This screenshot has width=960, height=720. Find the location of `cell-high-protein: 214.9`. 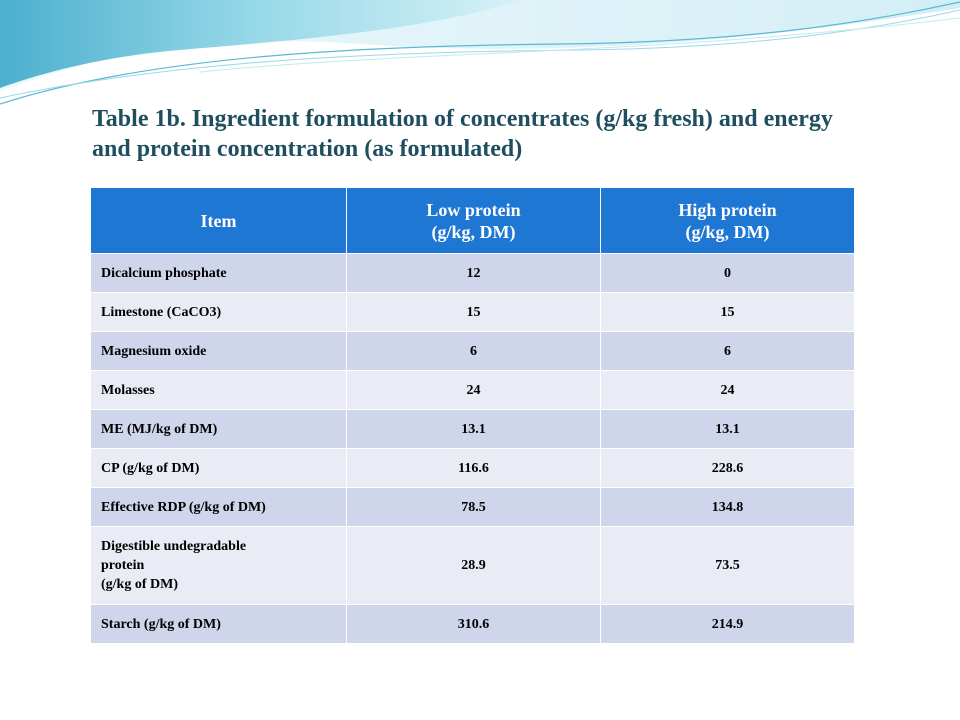

cell-high-protein: 214.9 is located at coordinates (727, 624).